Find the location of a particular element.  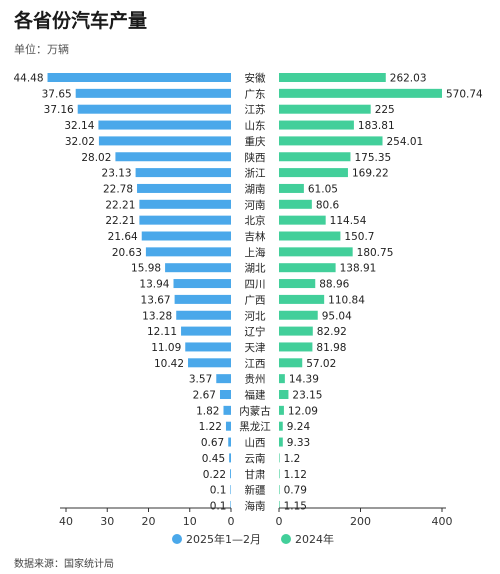

value-label-right-7: 61.05 is located at coordinates (323, 189).